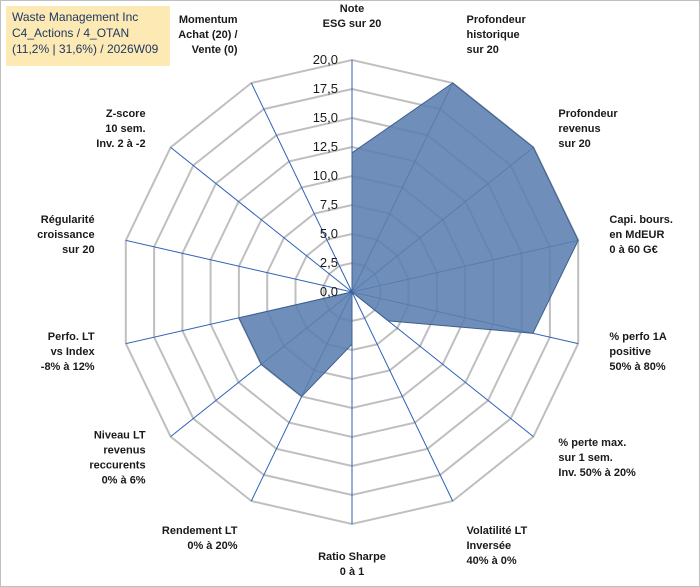 The height and width of the screenshot is (587, 700). What do you see at coordinates (641, 220) in the screenshot?
I see `axis-label-line: Capi. bours.` at bounding box center [641, 220].